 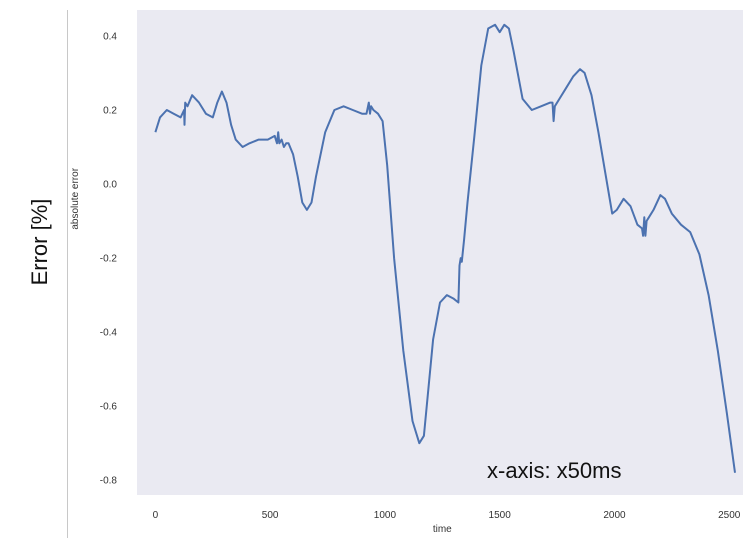 What do you see at coordinates (109, 259) in the screenshot?
I see `y-tick-label: -0.2` at bounding box center [109, 259].